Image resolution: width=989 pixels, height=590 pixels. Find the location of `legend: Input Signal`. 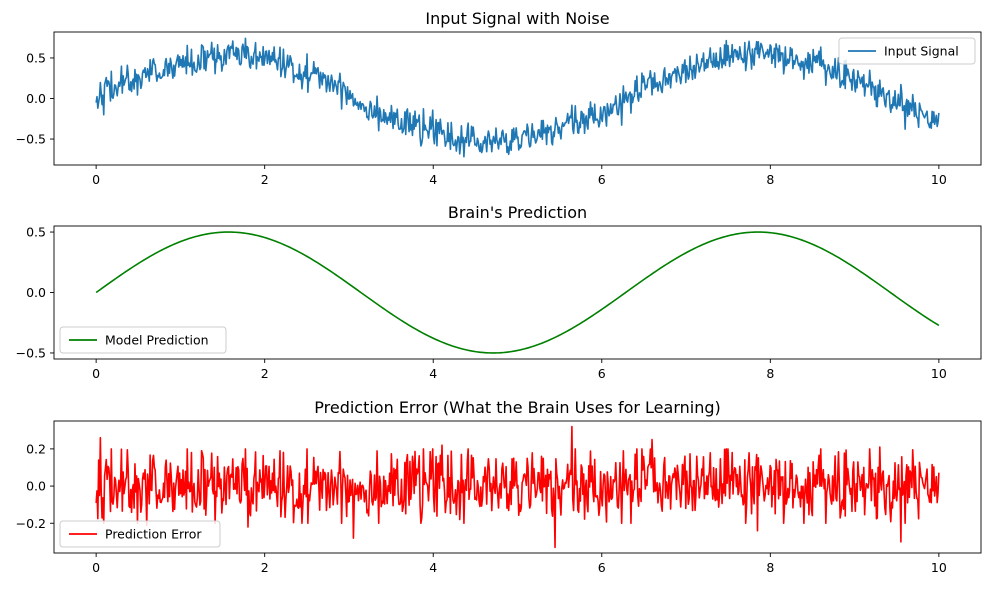

legend: Input Signal is located at coordinates (907, 51).